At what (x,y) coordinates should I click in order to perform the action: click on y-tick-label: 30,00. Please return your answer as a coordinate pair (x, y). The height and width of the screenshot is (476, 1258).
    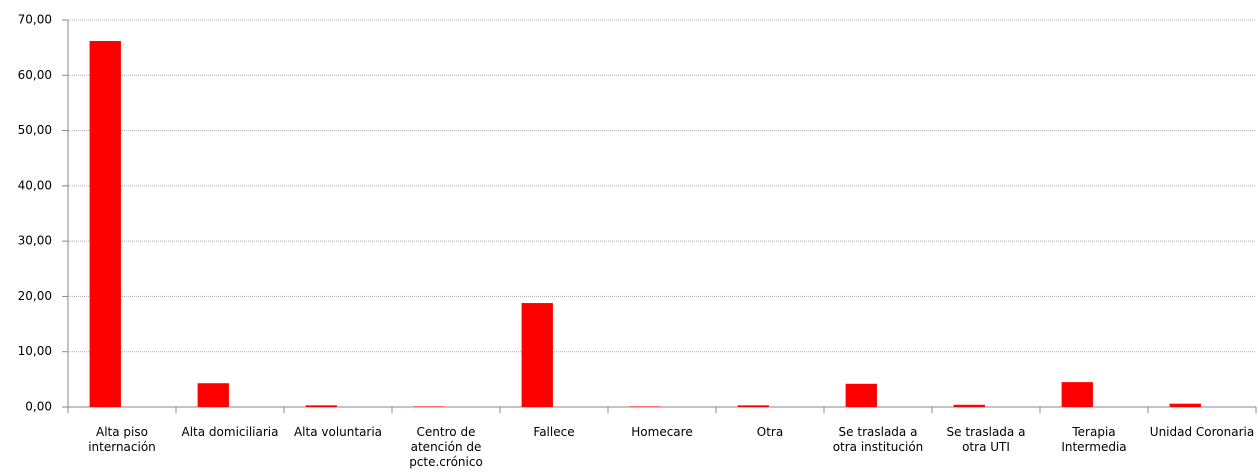
    Looking at the image, I should click on (35, 241).